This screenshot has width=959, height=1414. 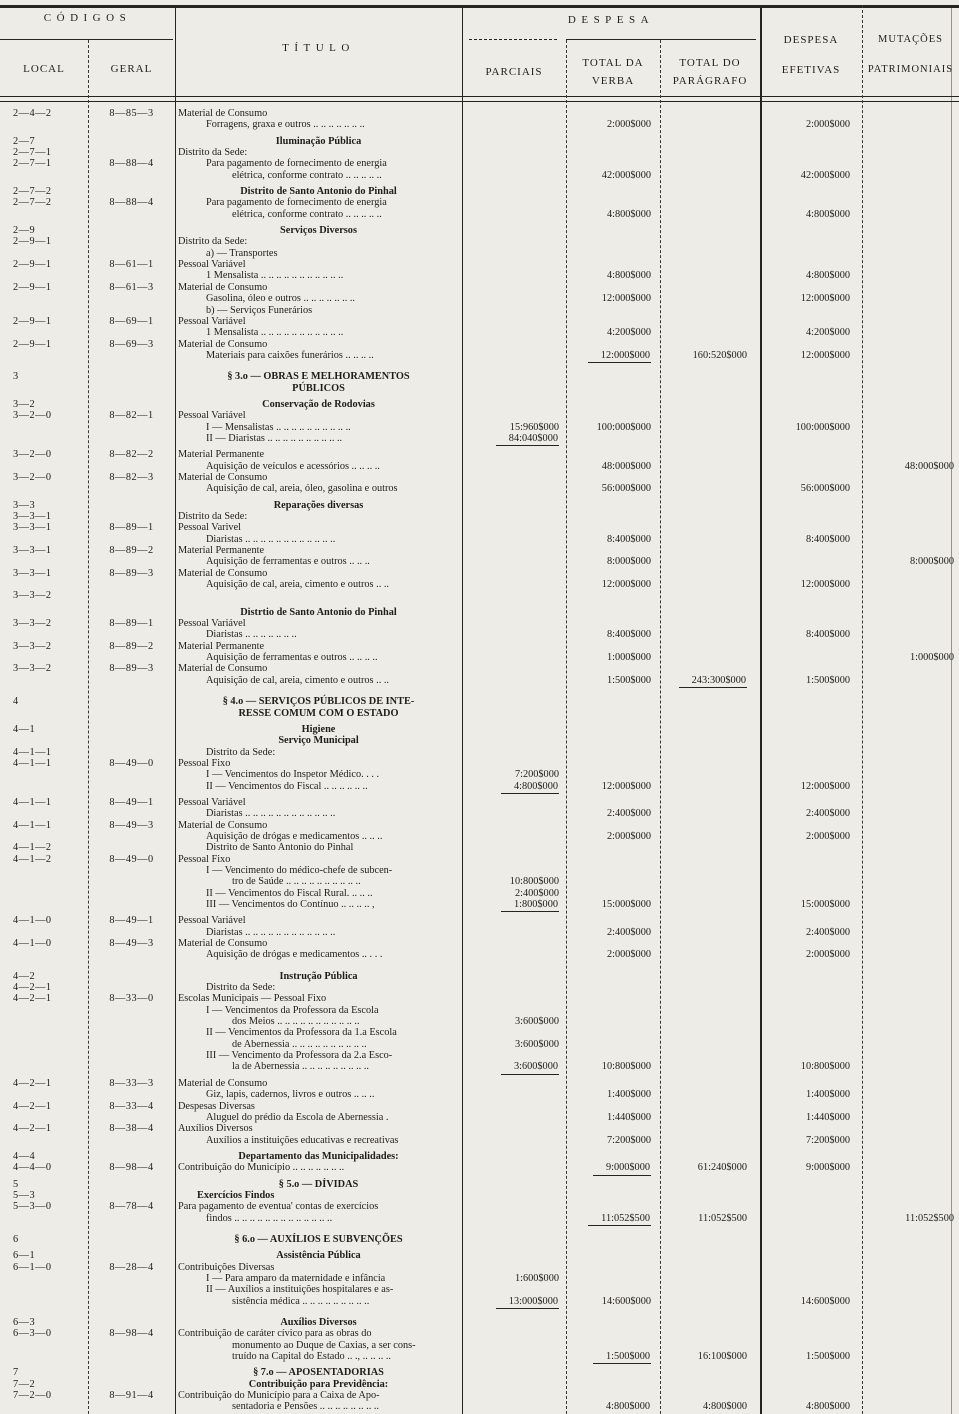 What do you see at coordinates (479, 1239) in the screenshot?
I see `table-row: 6 § 6.o — AUXÍLIOS E SUBVENÇÕES` at bounding box center [479, 1239].